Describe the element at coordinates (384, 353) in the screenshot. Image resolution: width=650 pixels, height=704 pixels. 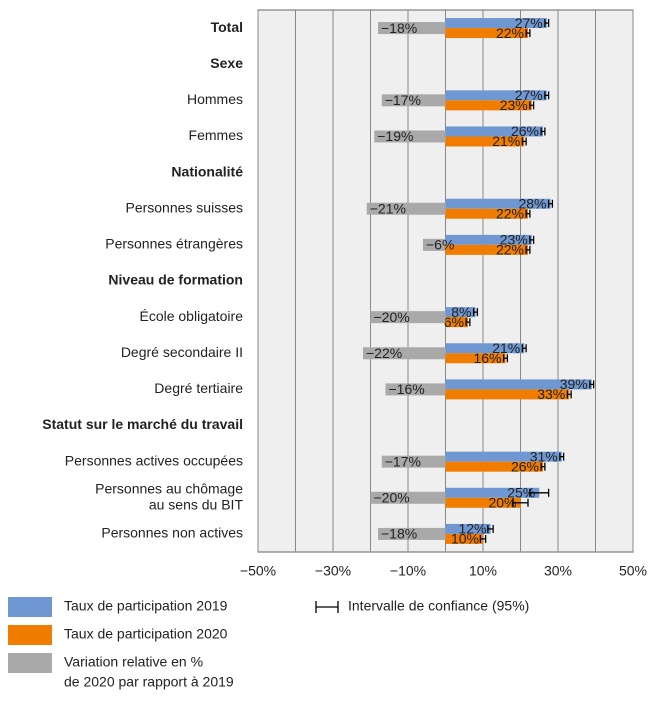
I see `value-label: −22%` at that location.